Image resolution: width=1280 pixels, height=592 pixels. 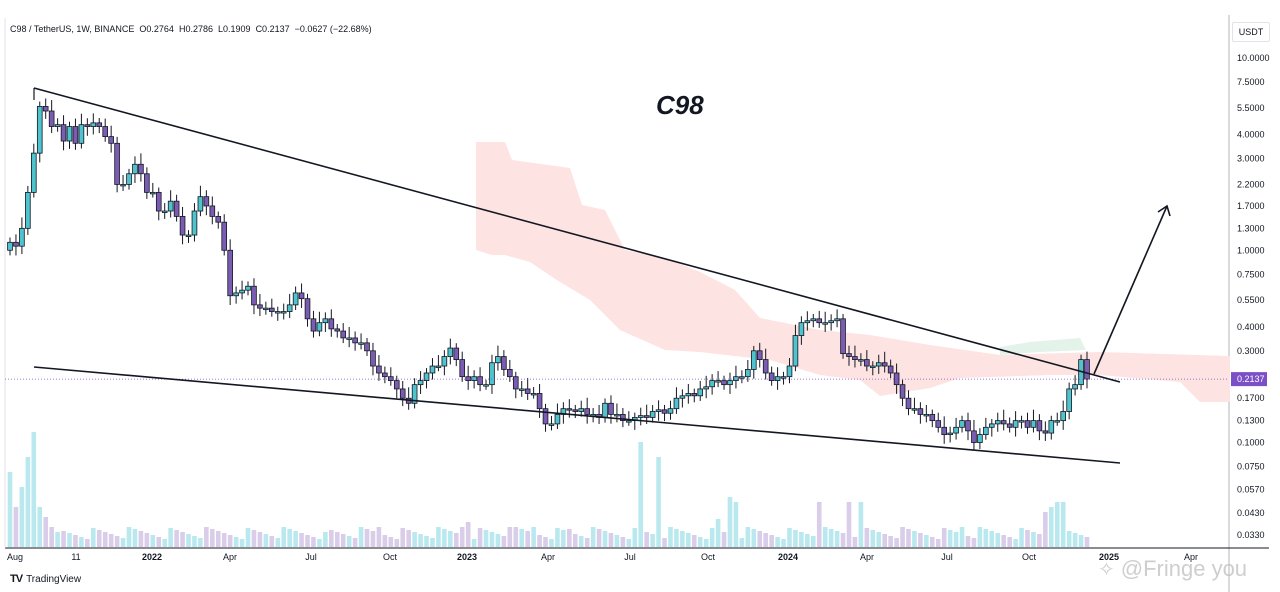 What do you see at coordinates (1251, 421) in the screenshot?
I see `price-tick-label: 0.1300` at bounding box center [1251, 421].